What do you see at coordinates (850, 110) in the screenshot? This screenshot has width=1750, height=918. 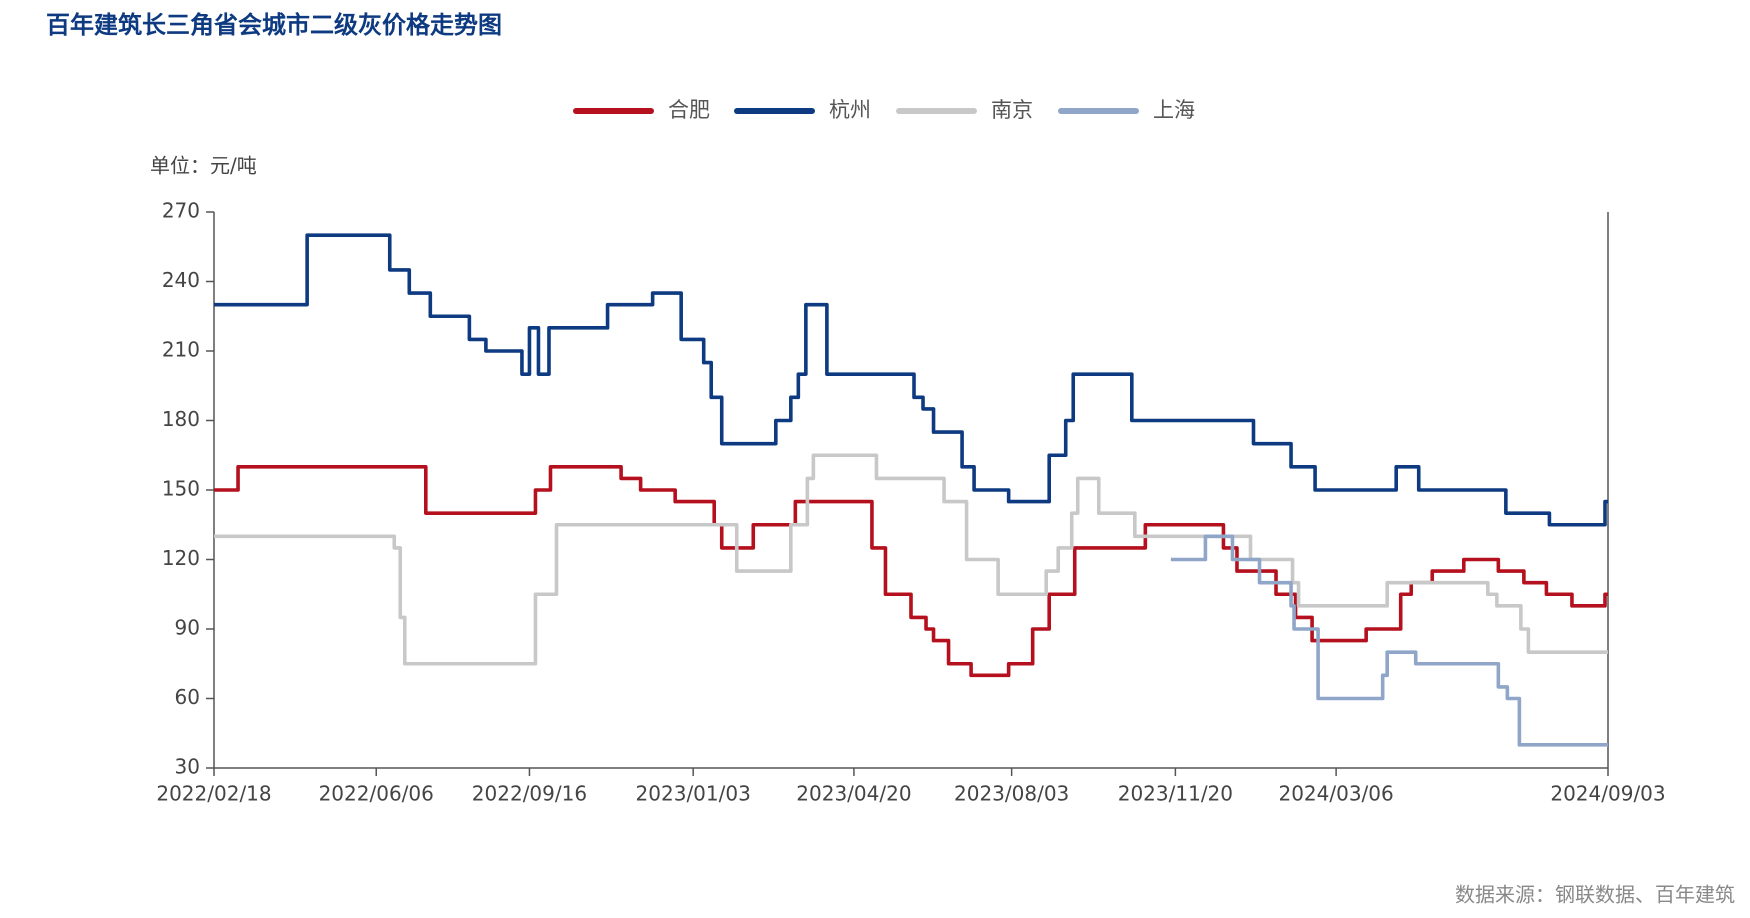 I see `legend-label: 杭州` at bounding box center [850, 110].